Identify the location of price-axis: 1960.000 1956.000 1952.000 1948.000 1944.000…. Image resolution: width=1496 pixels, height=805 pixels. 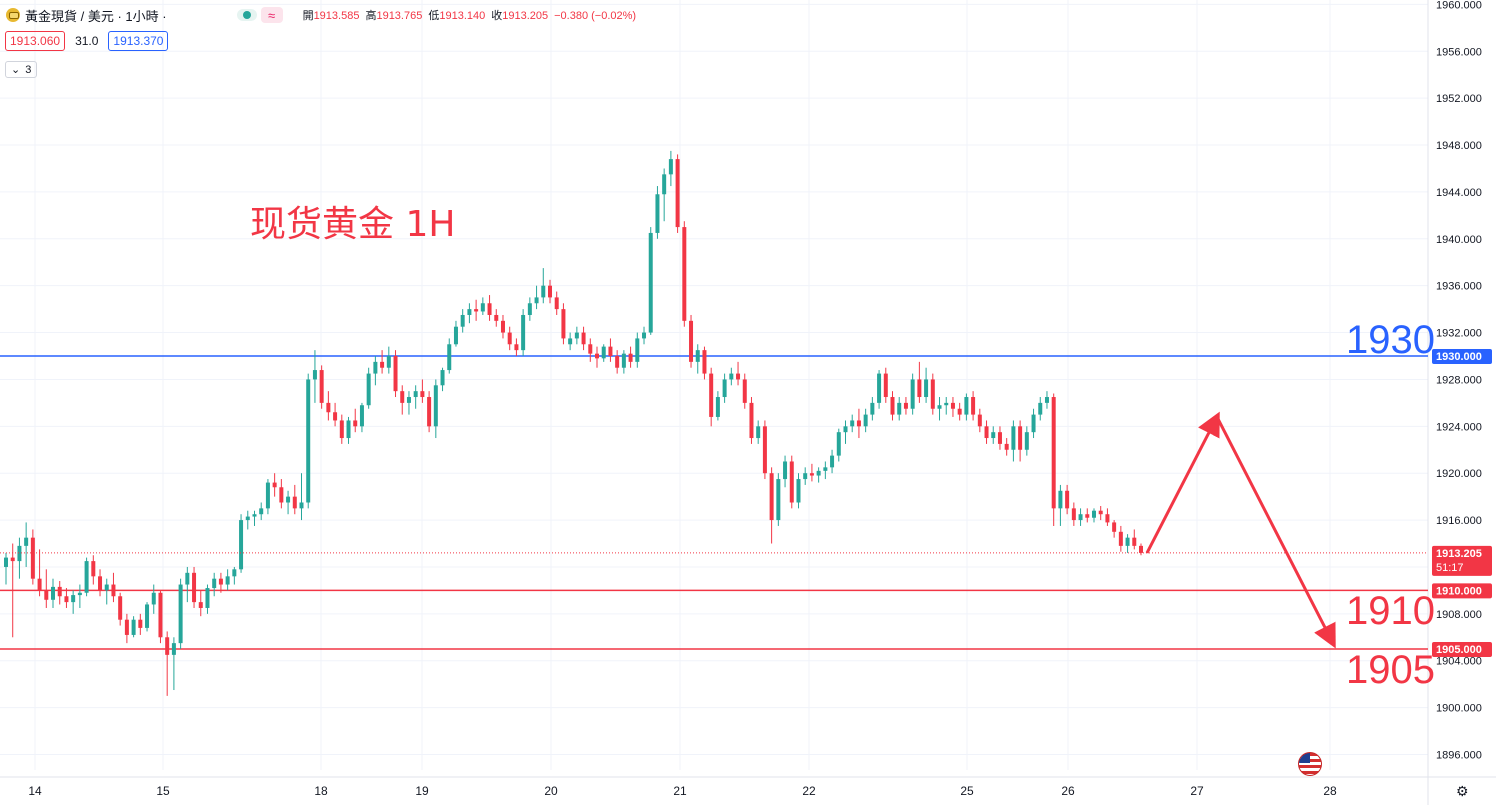
(1462, 380).